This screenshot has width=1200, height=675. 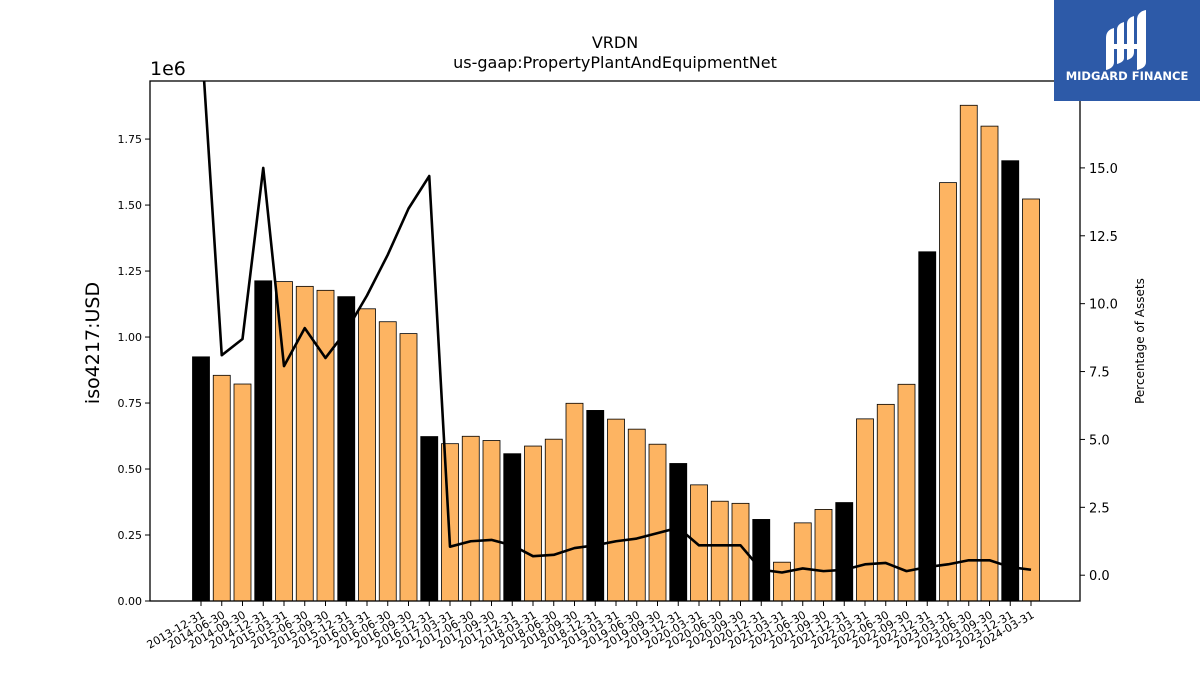 What do you see at coordinates (1140, 341) in the screenshot?
I see `y2-axis-label: Percentage of Assets` at bounding box center [1140, 341].